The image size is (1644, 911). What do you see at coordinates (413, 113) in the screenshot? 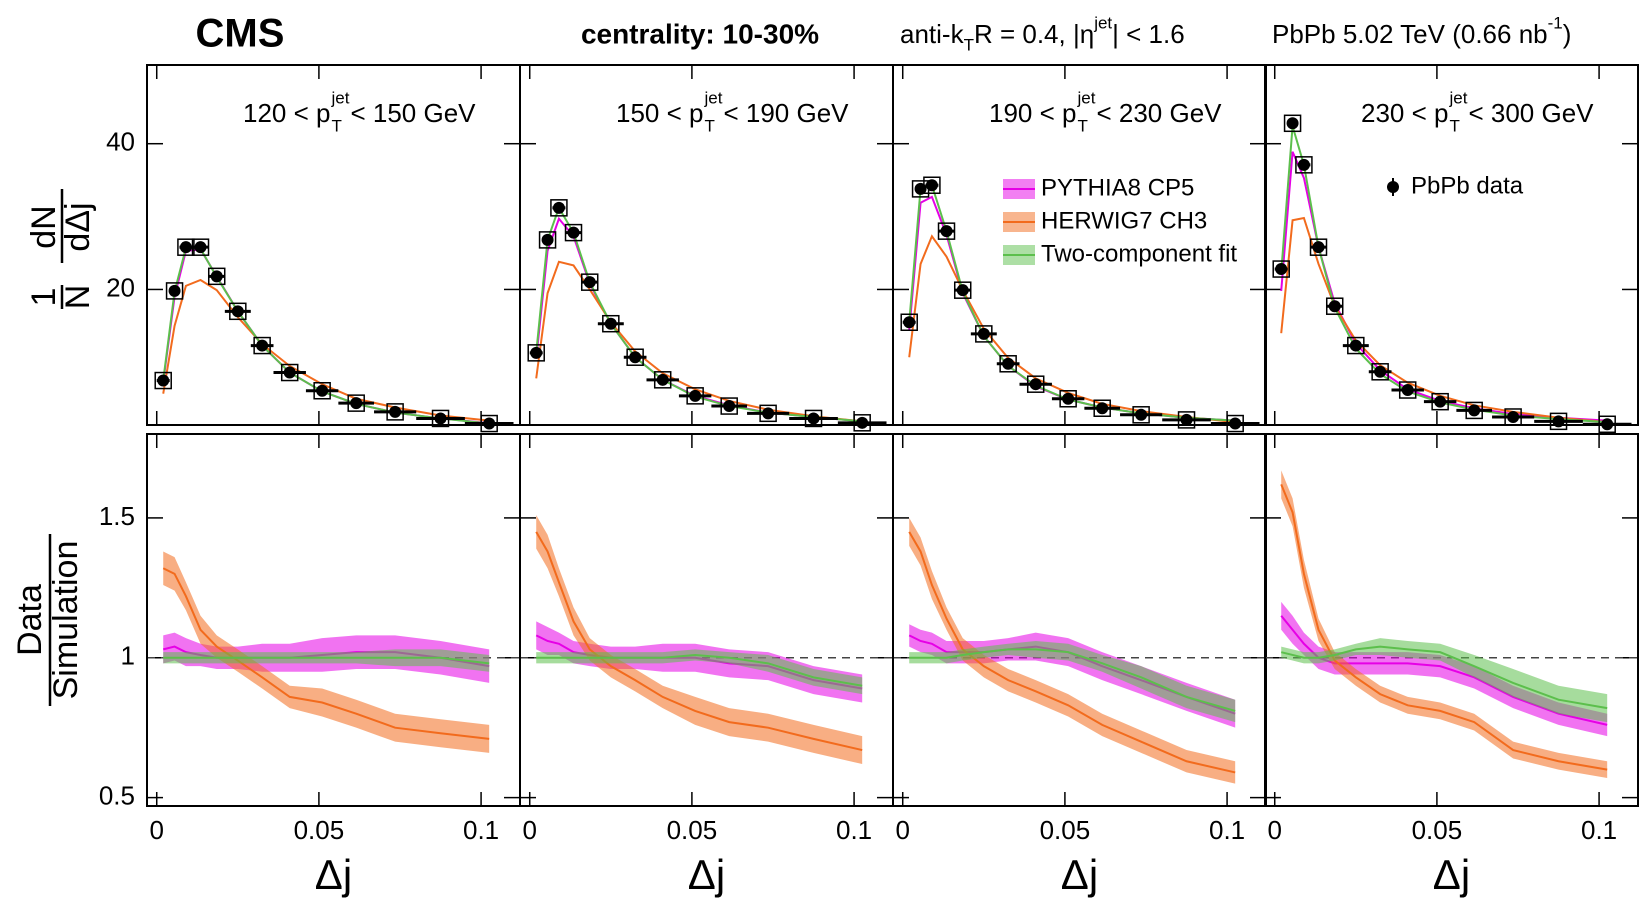
I see `pt-bin-label: < 150 GeV` at bounding box center [413, 113].